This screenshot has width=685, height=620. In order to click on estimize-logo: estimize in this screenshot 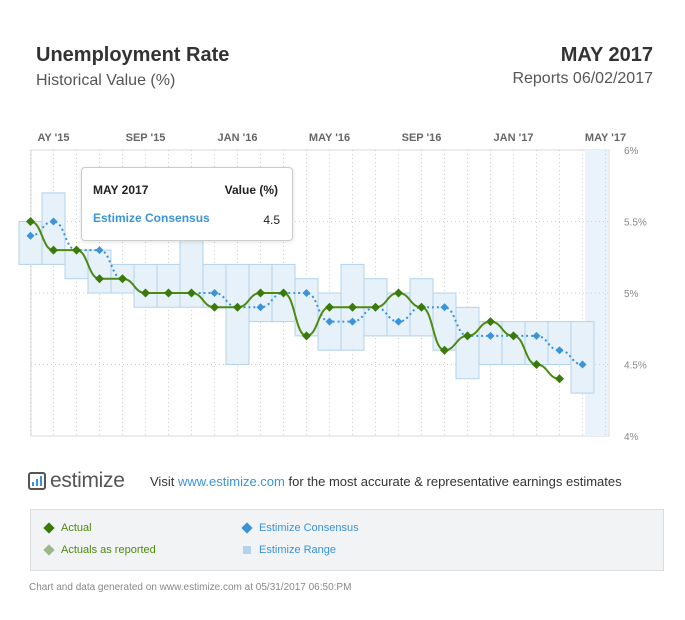, I will do `click(76, 481)`.